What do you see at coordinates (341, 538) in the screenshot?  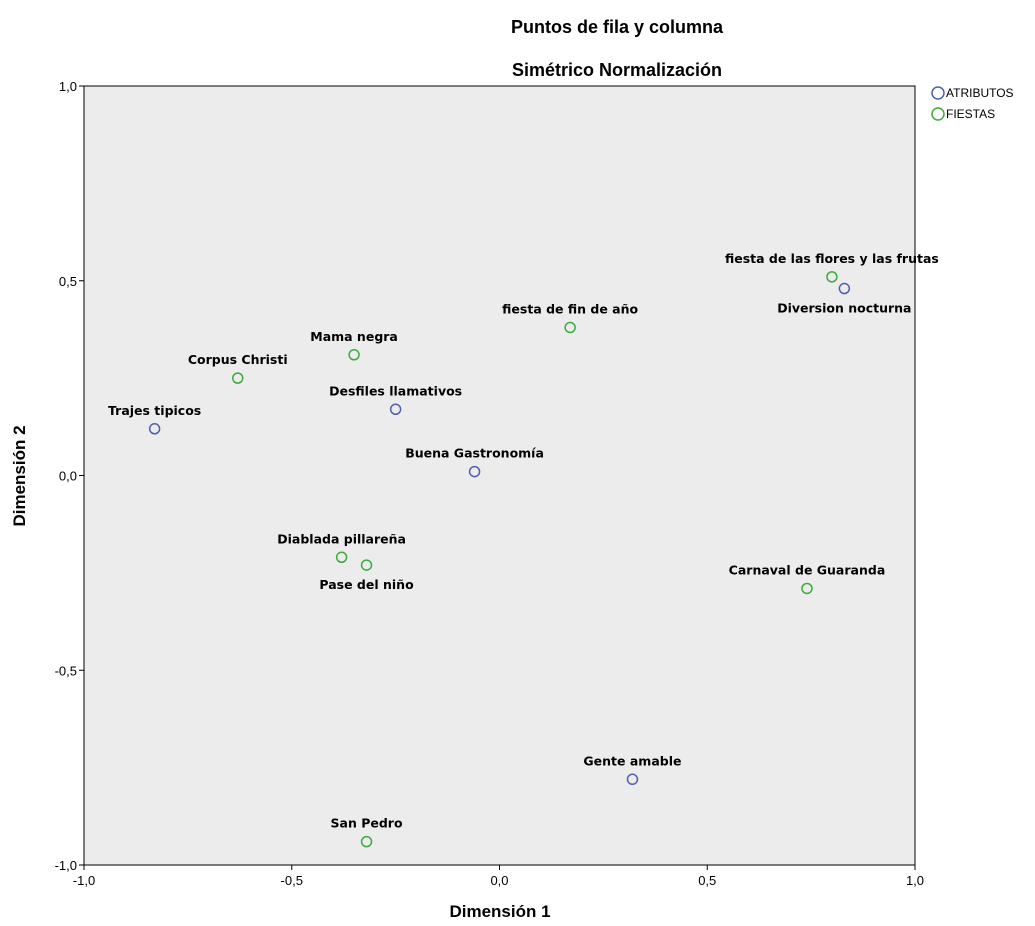 I see `point-label: Diablada pillareña` at bounding box center [341, 538].